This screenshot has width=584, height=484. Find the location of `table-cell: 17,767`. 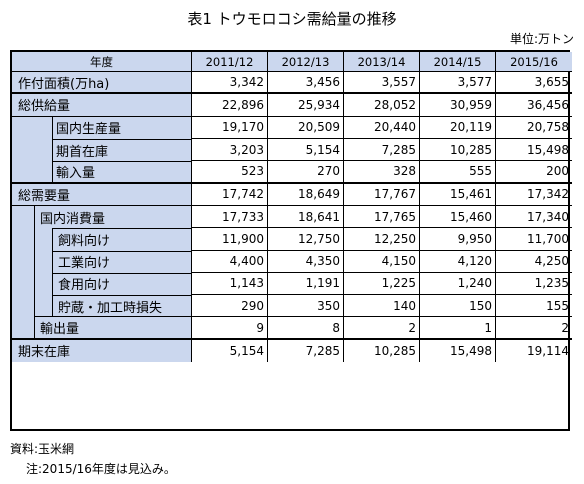

table-cell: 17,767 is located at coordinates (382, 194).